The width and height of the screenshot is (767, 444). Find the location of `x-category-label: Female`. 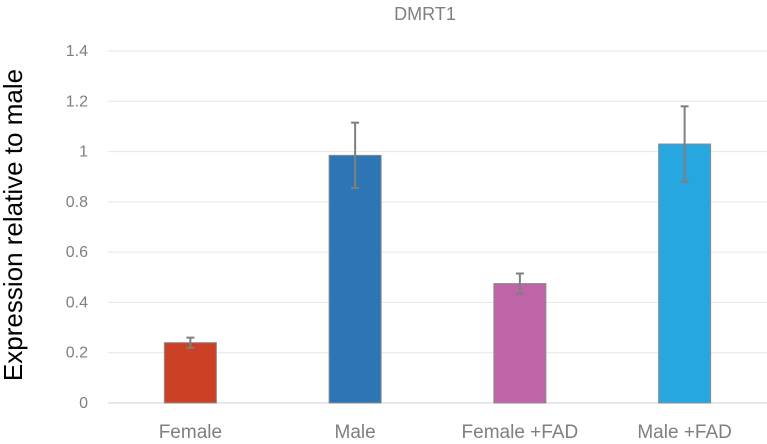

x-category-label: Female is located at coordinates (190, 432).